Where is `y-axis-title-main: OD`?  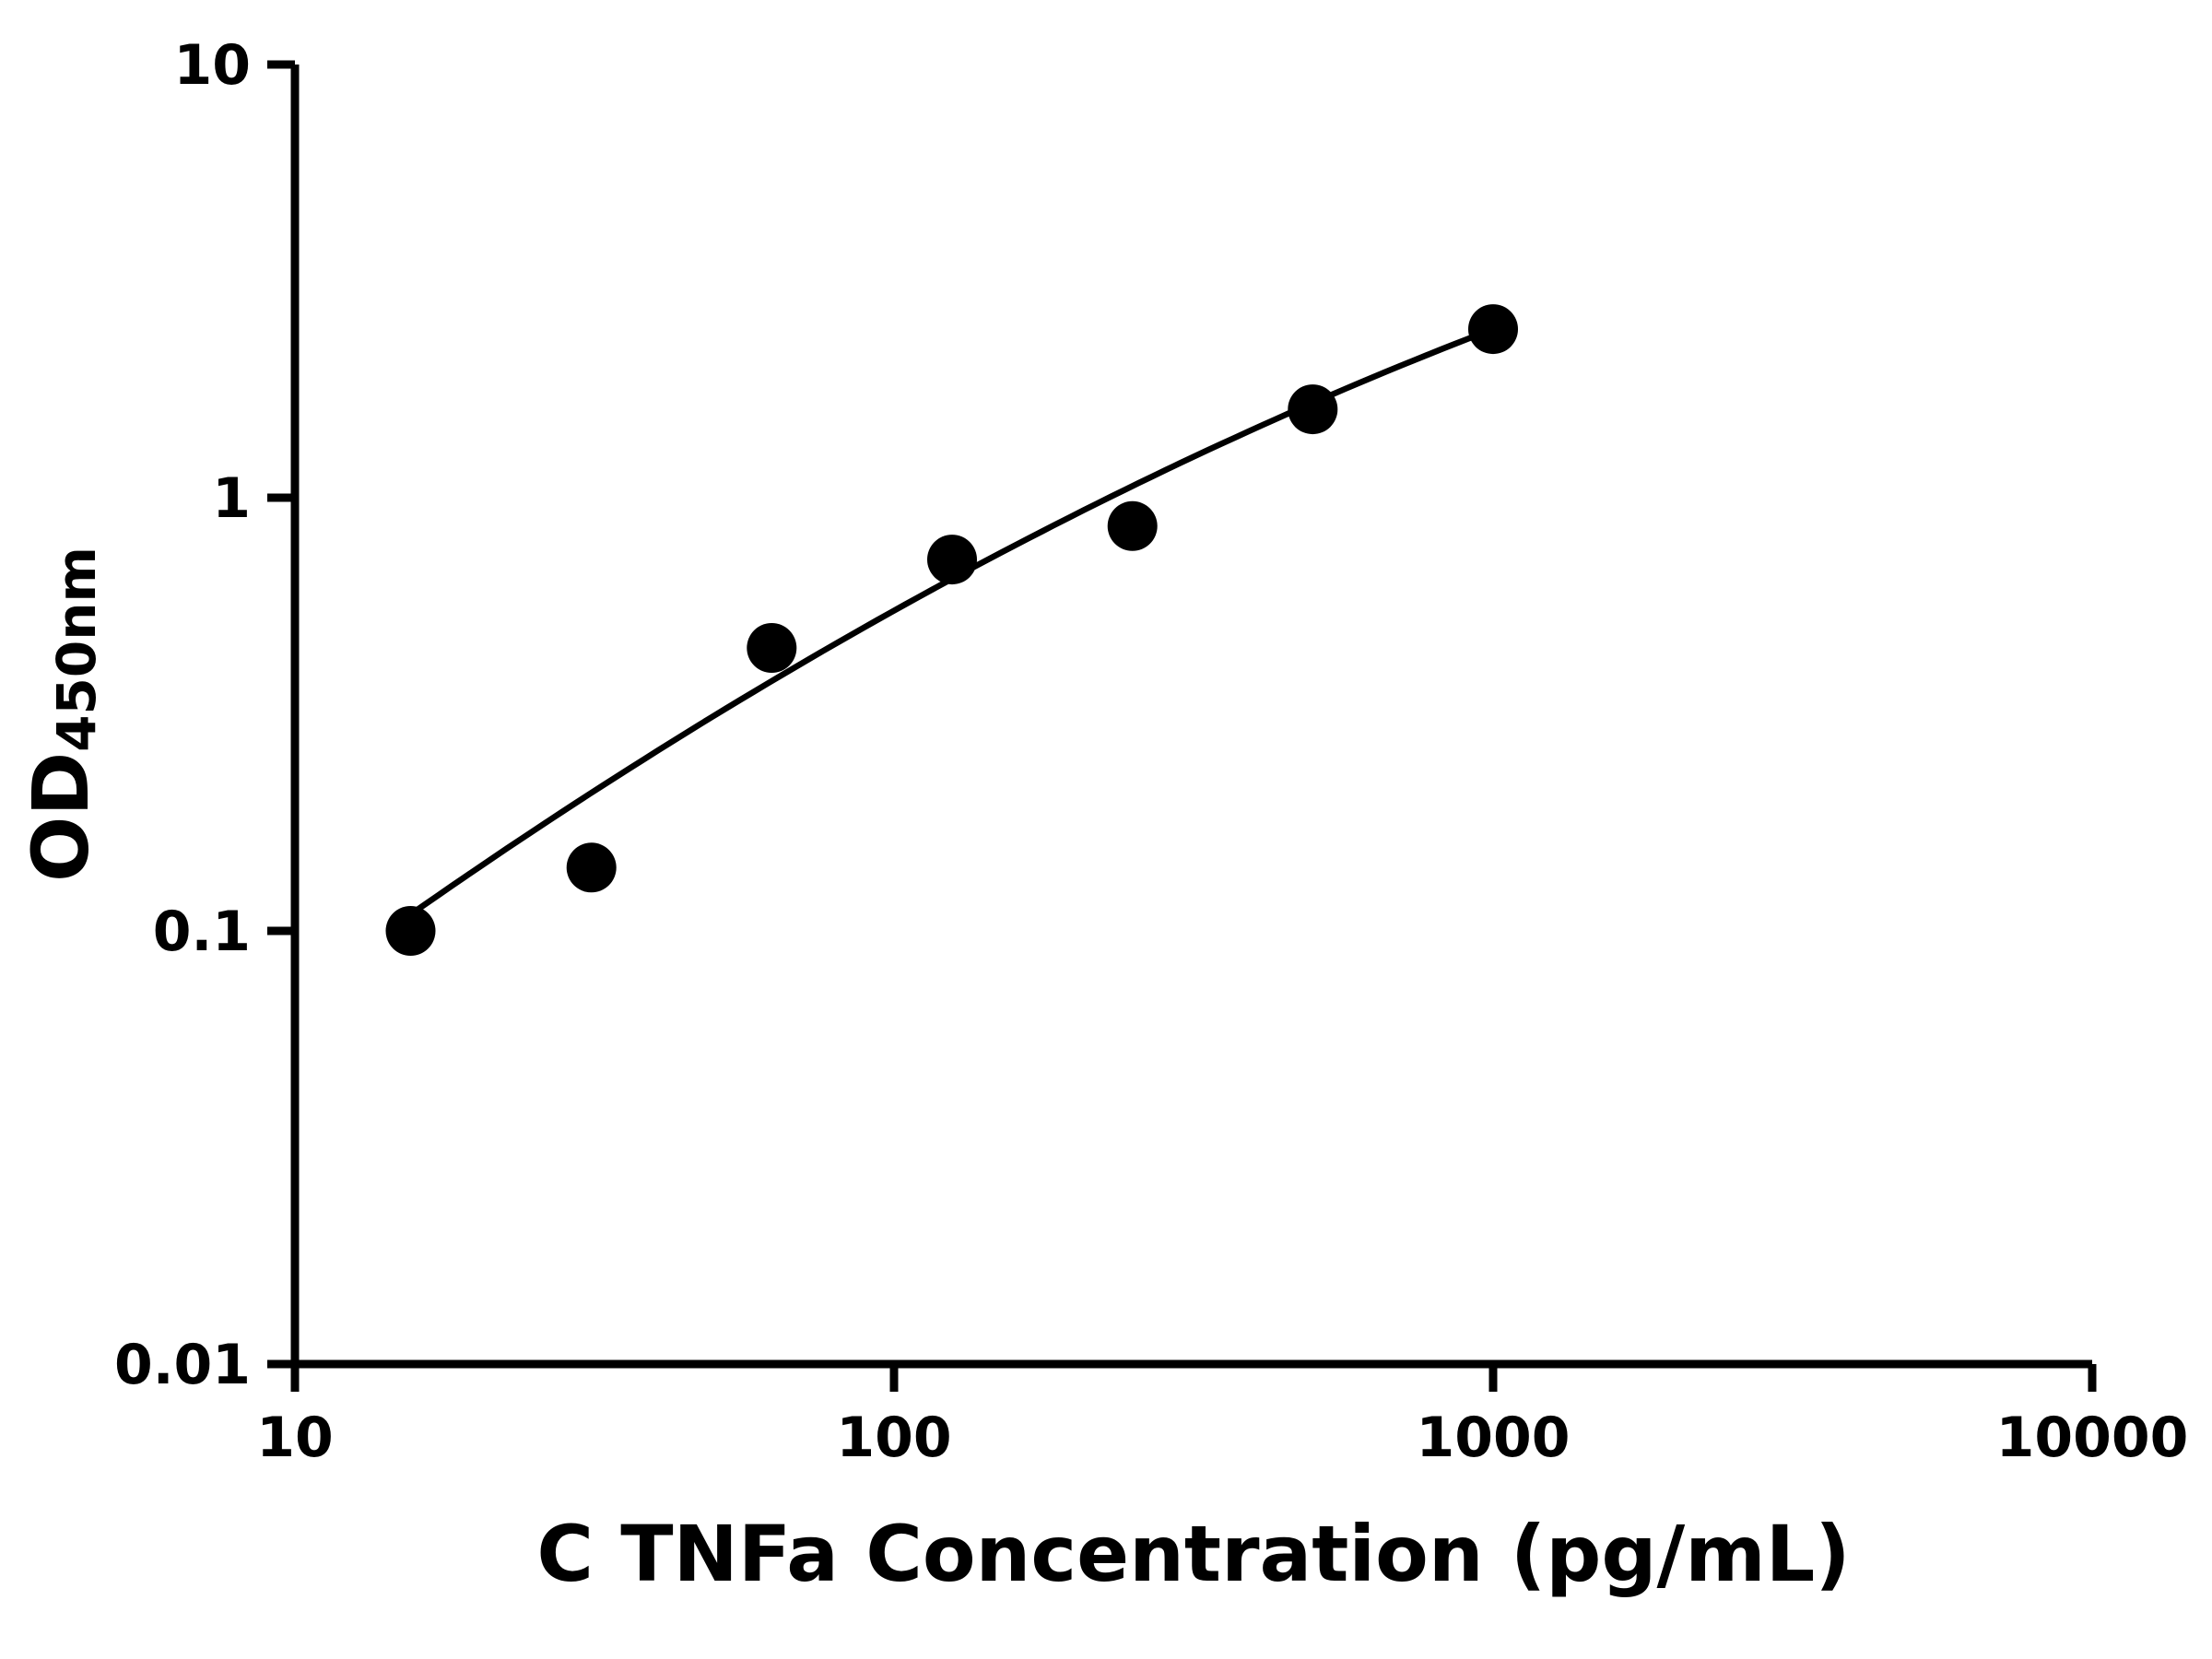 y-axis-title-main: OD is located at coordinates (61, 817).